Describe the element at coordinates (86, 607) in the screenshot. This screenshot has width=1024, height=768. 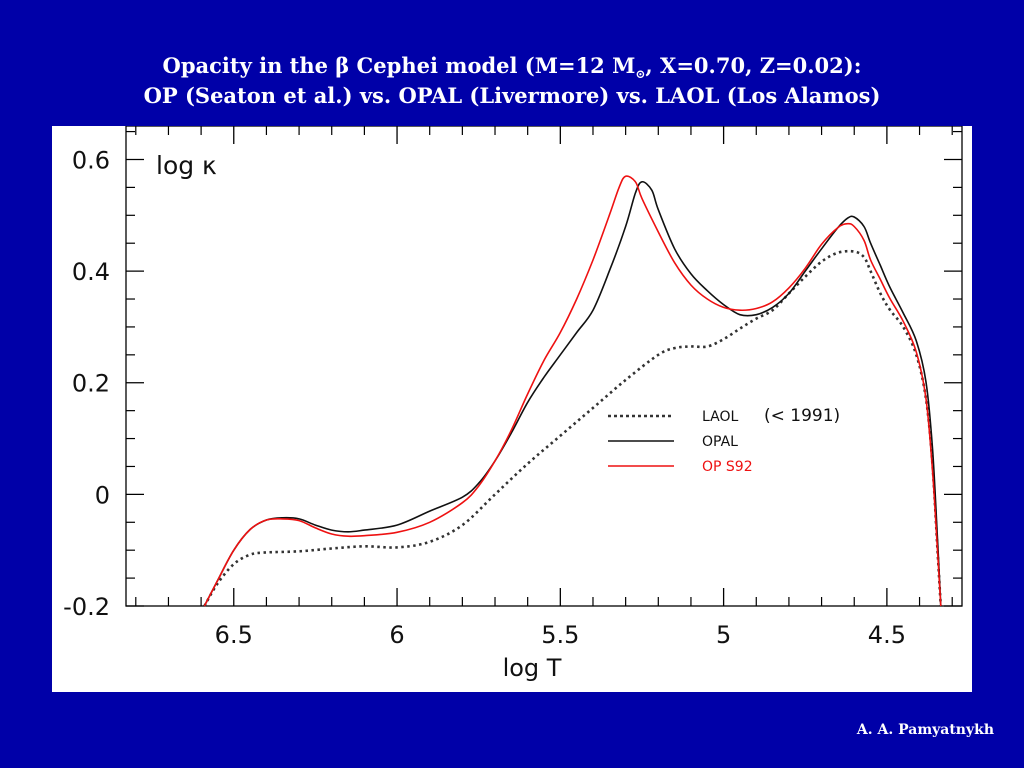
I see `y-tick-label: -0.2` at that location.